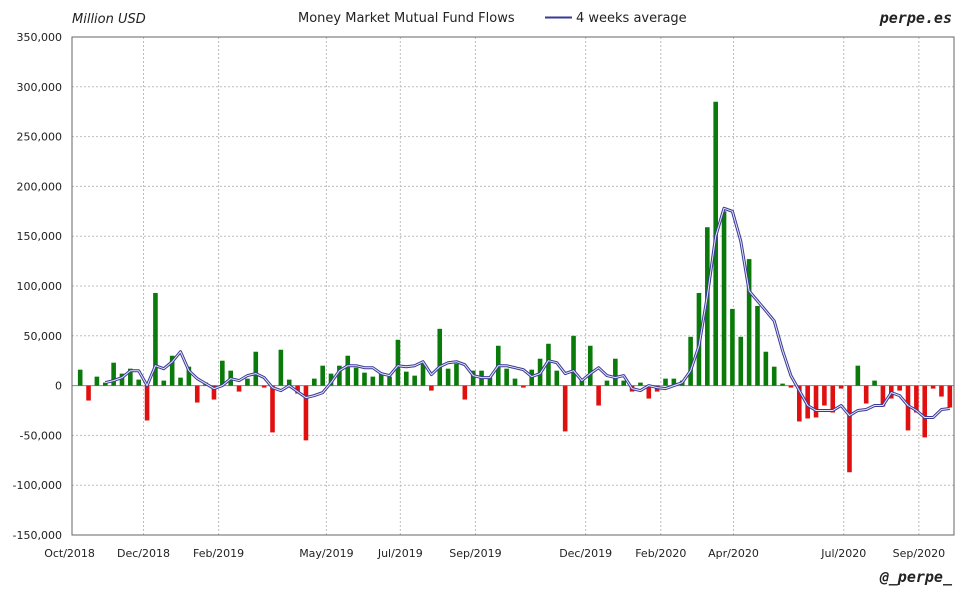 The width and height of the screenshot is (980, 600). What do you see at coordinates (40, 286) in the screenshot?
I see `y-tick-label: 100,000` at bounding box center [40, 286].